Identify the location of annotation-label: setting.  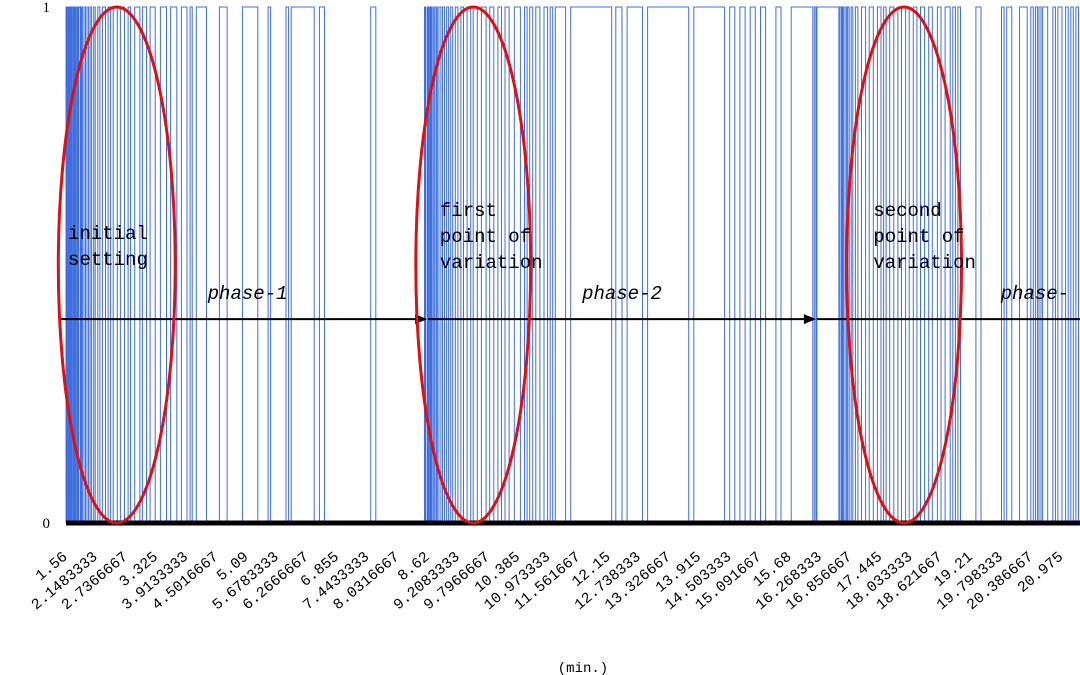
(108, 260).